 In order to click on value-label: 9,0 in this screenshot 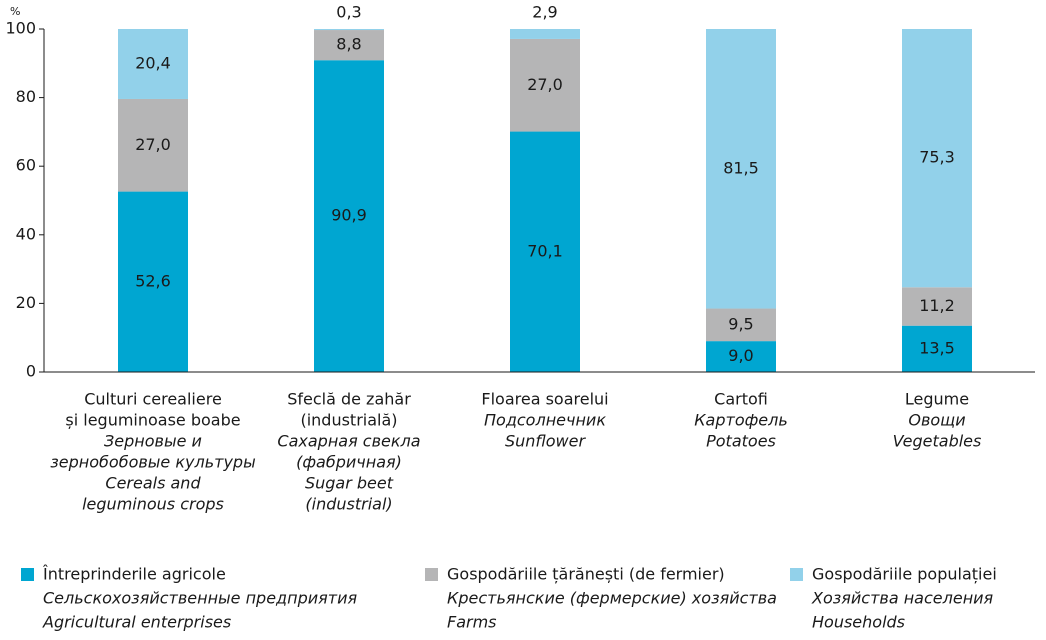, I will do `click(740, 355)`.